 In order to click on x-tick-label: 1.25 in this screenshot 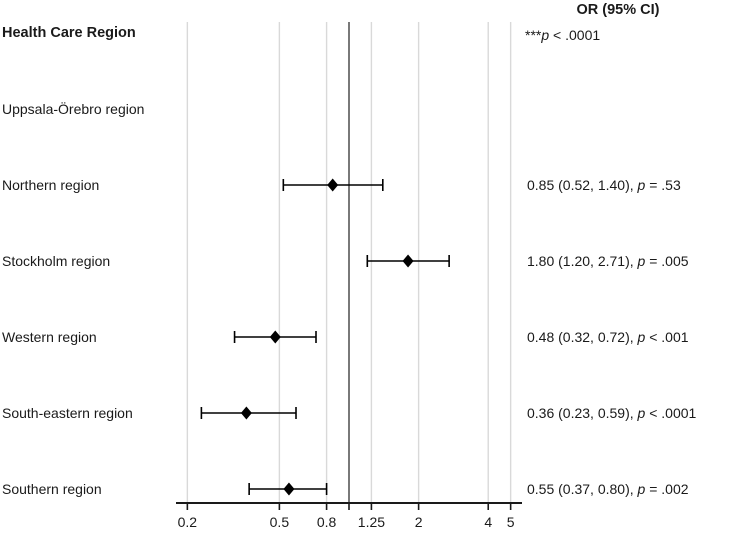, I will do `click(371, 522)`.